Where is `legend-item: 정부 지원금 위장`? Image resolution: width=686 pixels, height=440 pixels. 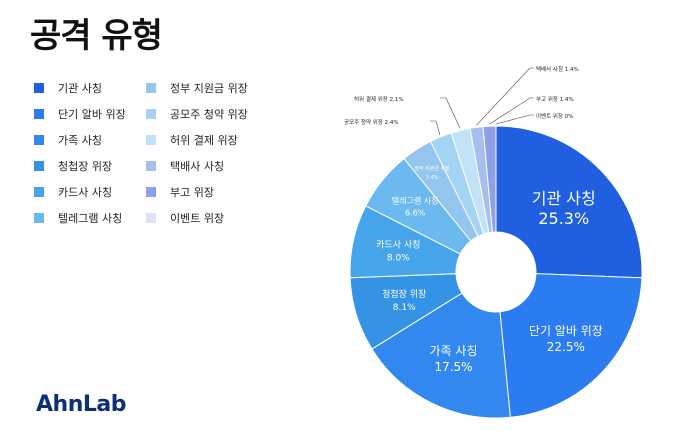 legend-item: 정부 지원금 위장 is located at coordinates (197, 88).